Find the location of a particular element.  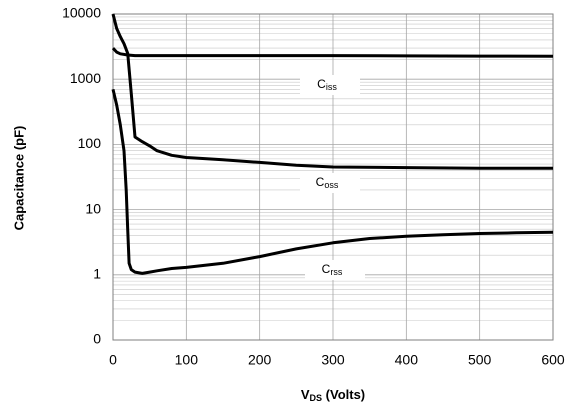

y-tick-label: 10000 is located at coordinates (81, 13).